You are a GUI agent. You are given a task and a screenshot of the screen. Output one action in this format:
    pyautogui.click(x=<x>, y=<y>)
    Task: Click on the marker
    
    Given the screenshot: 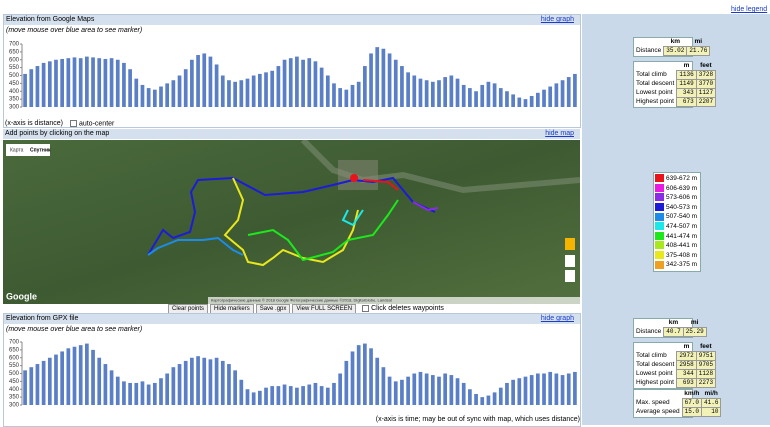 What is the action you would take?
    pyautogui.click(x=354, y=183)
    